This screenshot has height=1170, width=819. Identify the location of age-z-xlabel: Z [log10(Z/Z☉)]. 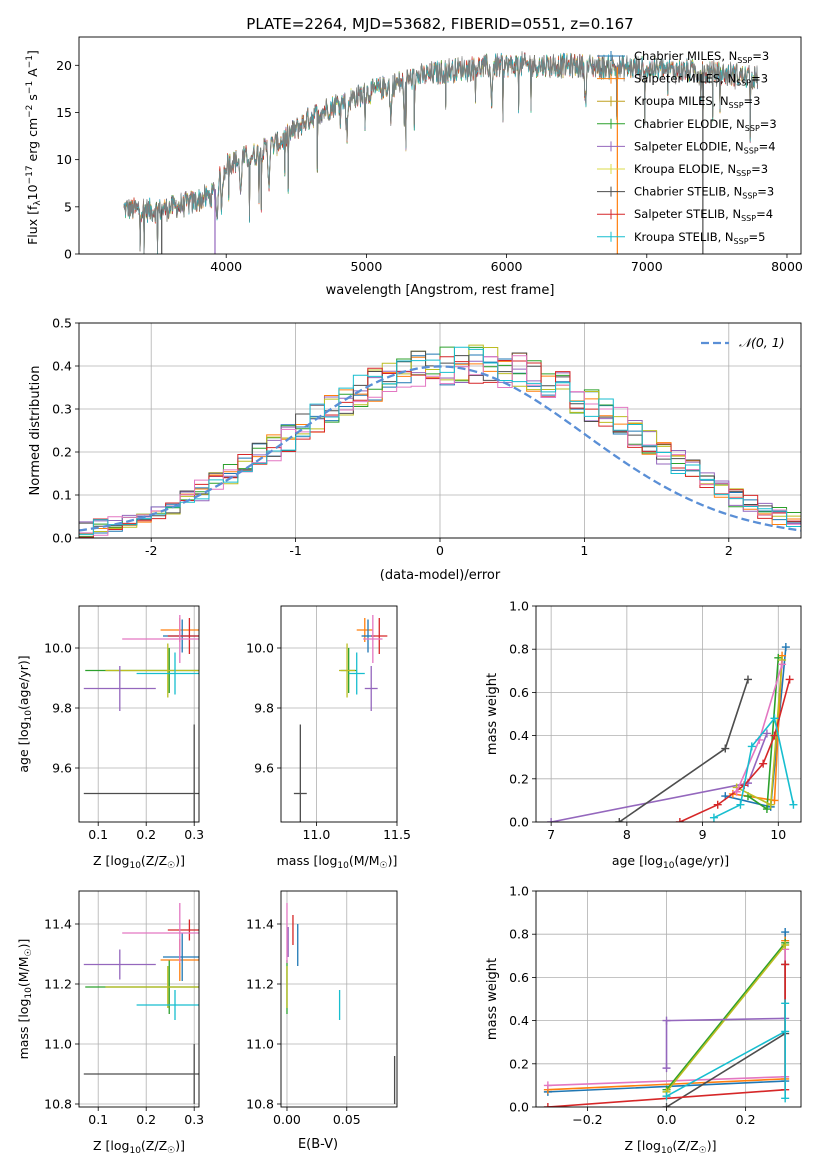
(139, 862).